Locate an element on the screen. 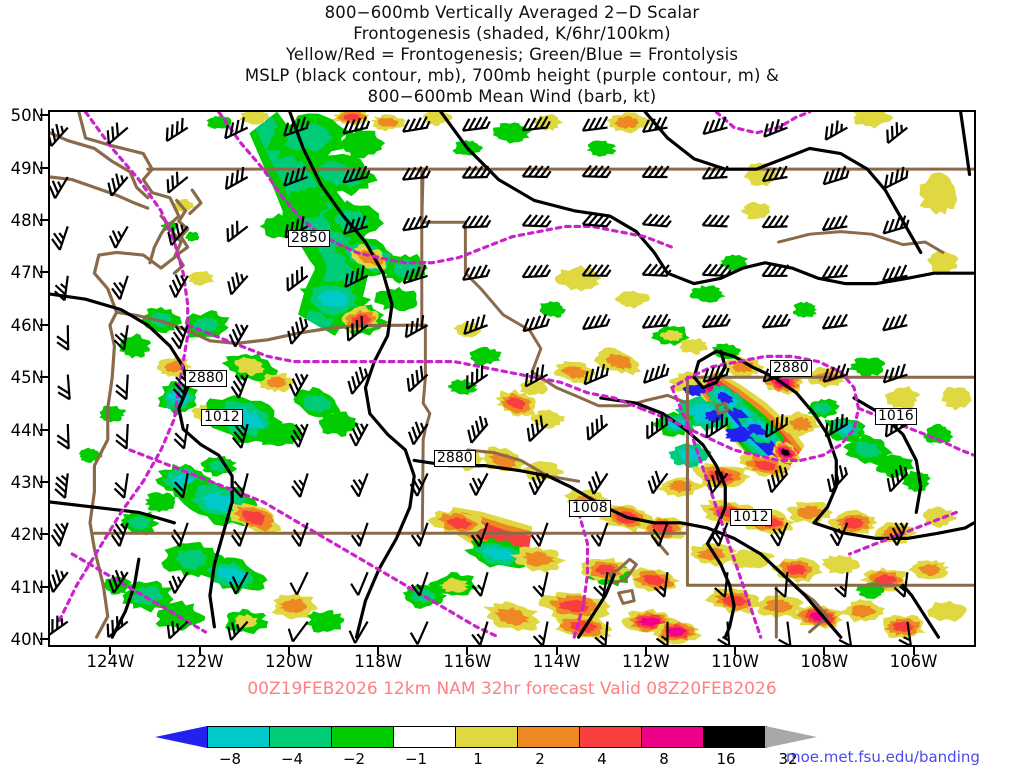 The height and width of the screenshot is (768, 1024). lon-label-120W: 120W is located at coordinates (289, 661).